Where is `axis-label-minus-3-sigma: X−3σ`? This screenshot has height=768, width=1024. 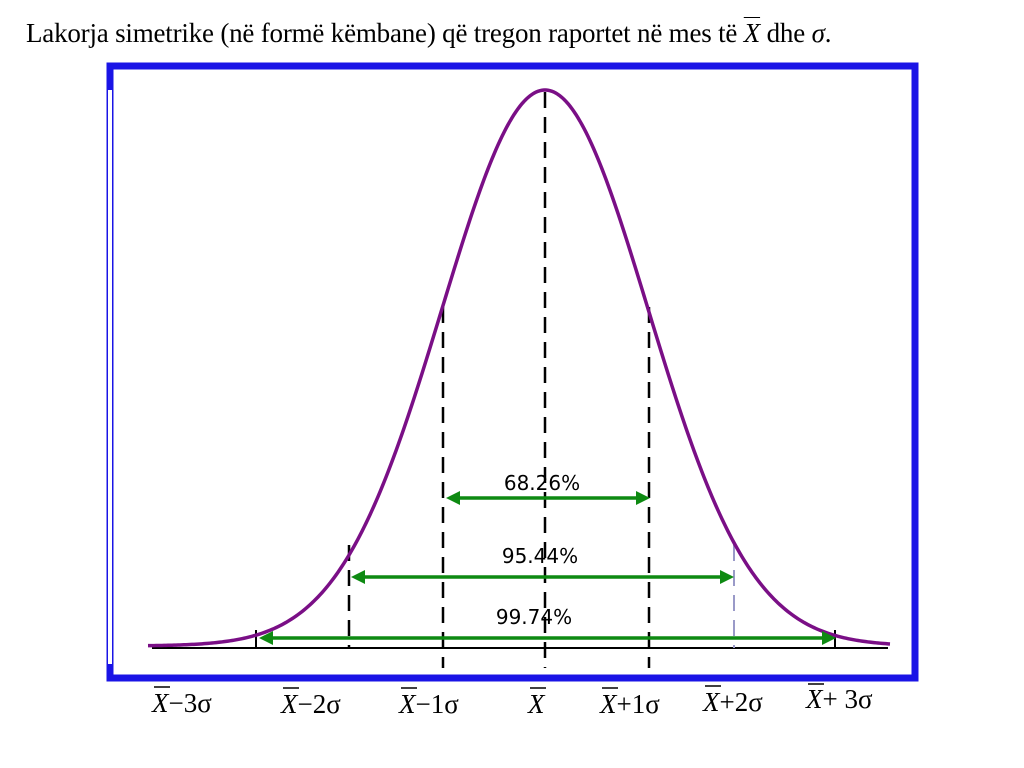
axis-label-minus-3-sigma: X−3σ is located at coordinates (181, 702).